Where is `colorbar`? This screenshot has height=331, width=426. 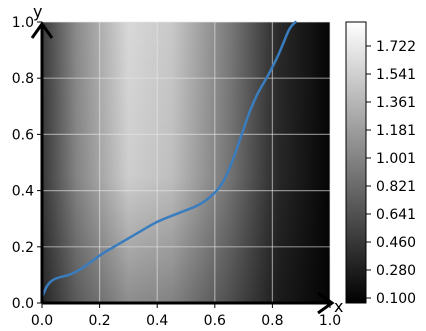 colorbar is located at coordinates (356, 162).